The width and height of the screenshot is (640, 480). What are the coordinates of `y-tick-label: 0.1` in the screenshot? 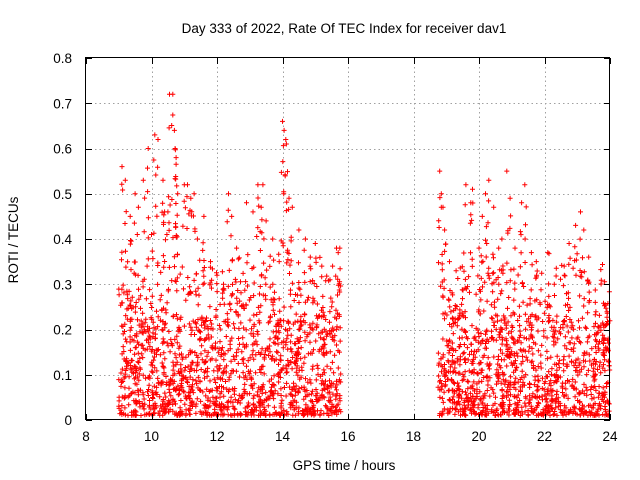 It's located at (62, 375).